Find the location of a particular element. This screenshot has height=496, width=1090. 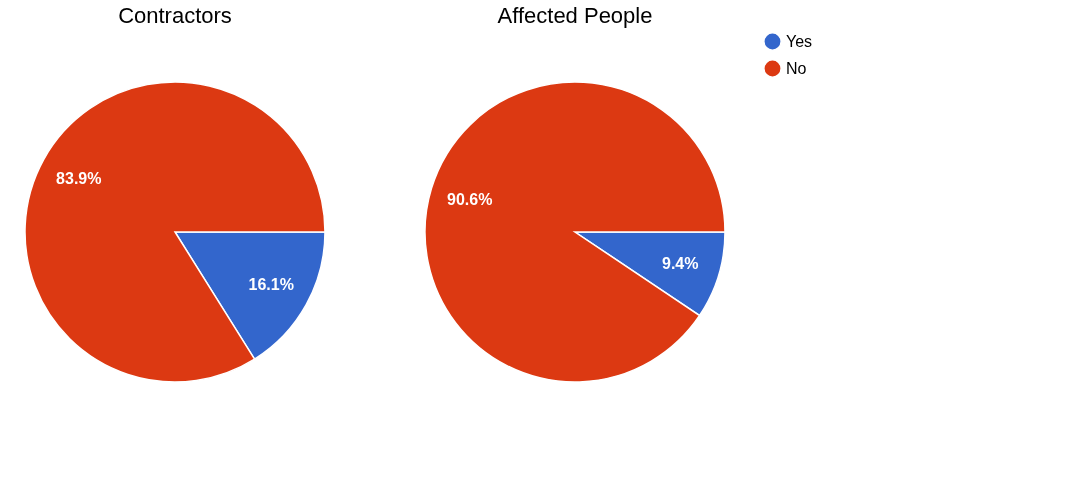

data-label: 83.9% is located at coordinates (79, 178).